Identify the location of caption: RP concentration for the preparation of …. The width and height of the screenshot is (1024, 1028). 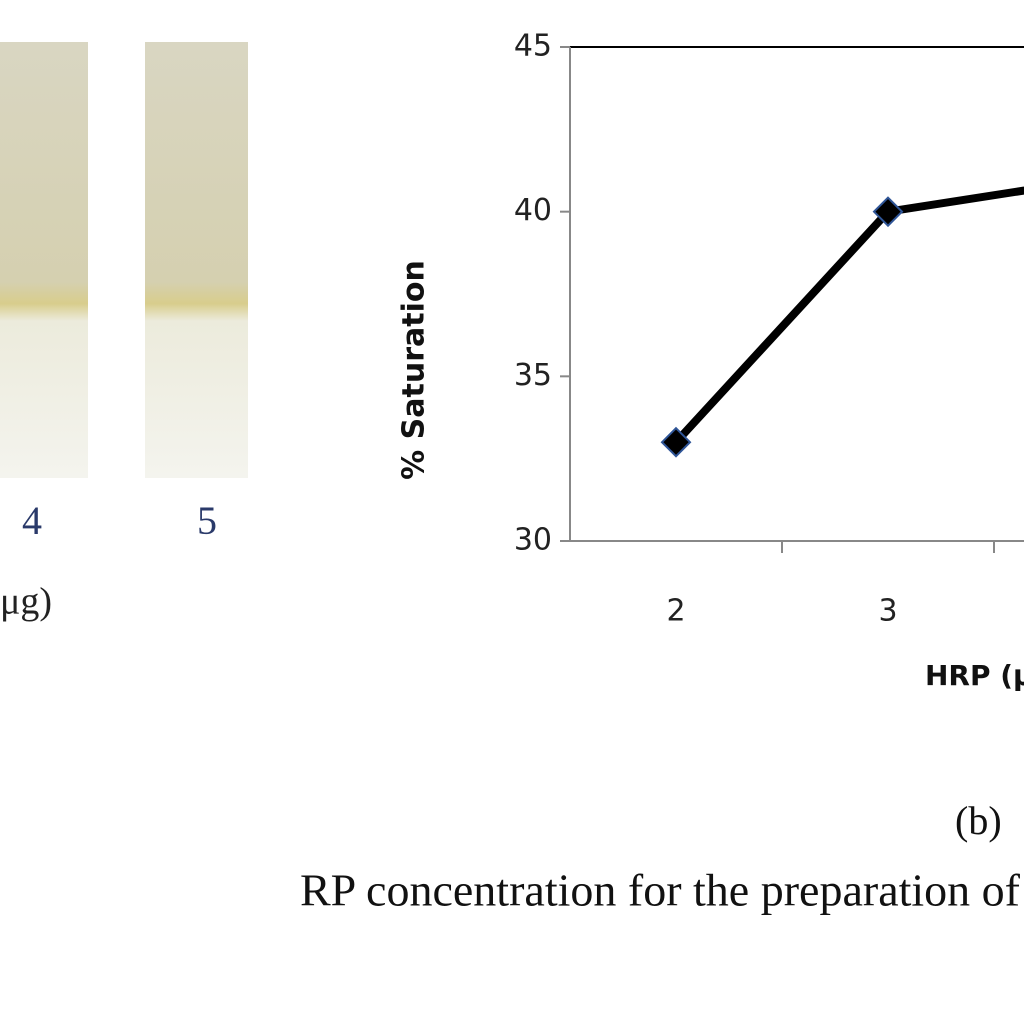
(662, 890).